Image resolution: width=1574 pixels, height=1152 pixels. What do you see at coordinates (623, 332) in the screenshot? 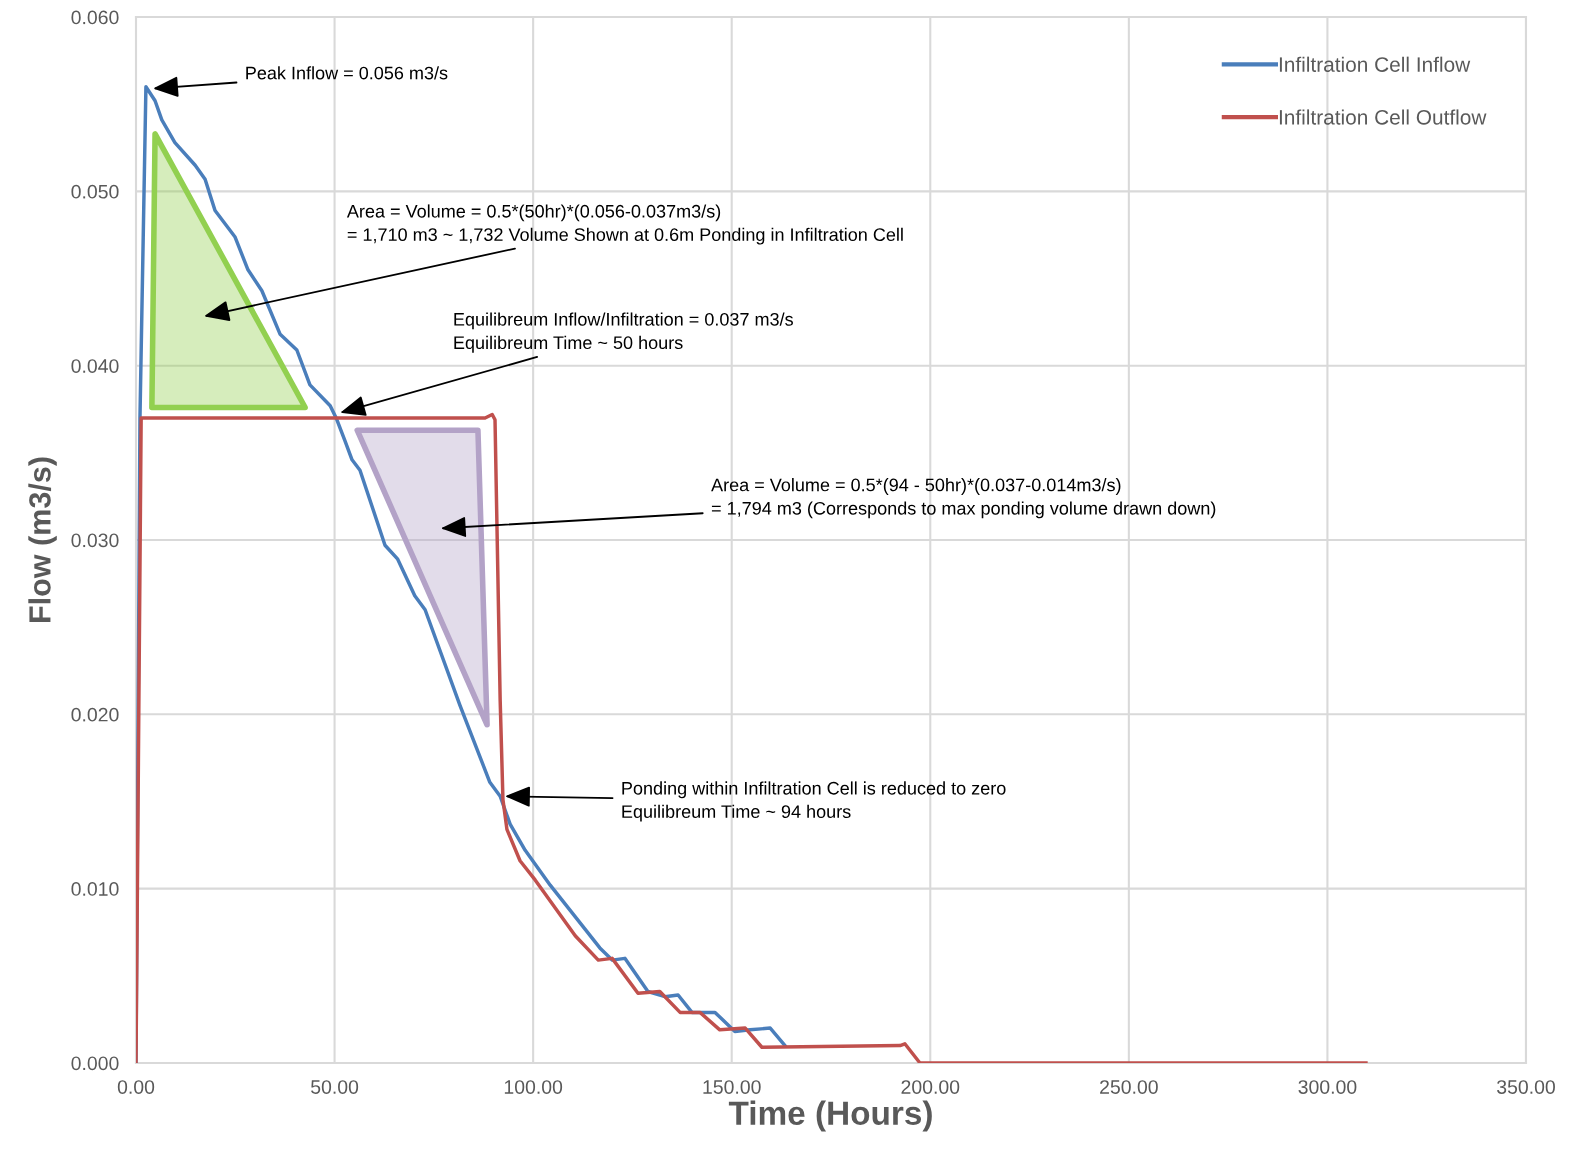
I see `annotation: Equilibreum Inflow/Infiltration = 0.037 m3/s Equilibreum Time ~ 50 hours` at bounding box center [623, 332].